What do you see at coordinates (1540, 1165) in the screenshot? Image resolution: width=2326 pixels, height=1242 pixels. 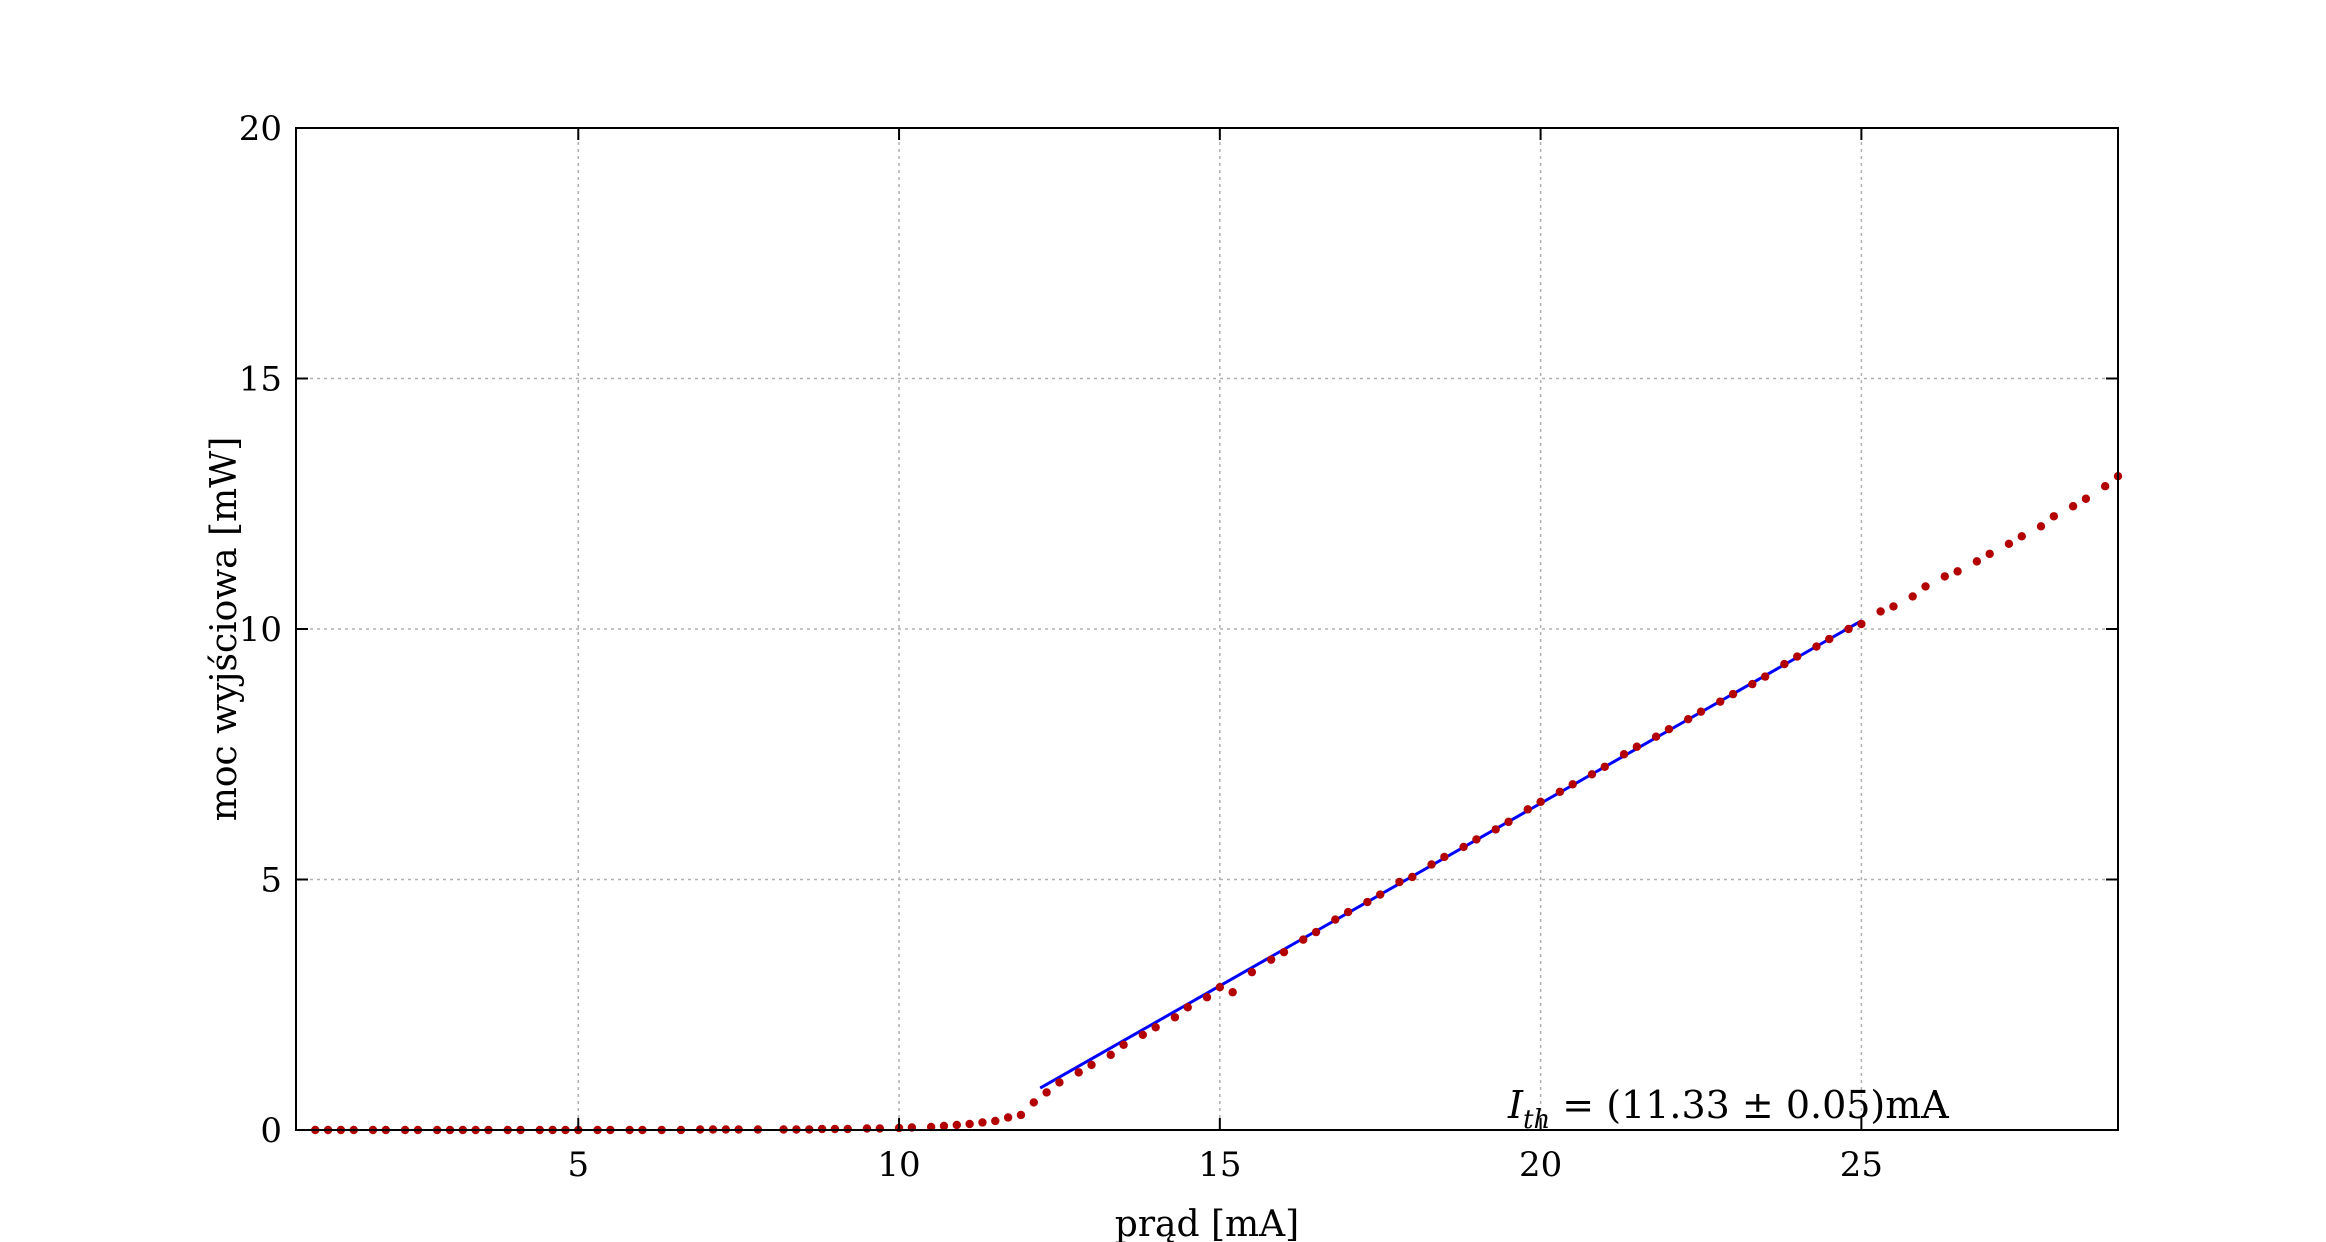 I see `x-tick-label: 20` at bounding box center [1540, 1165].